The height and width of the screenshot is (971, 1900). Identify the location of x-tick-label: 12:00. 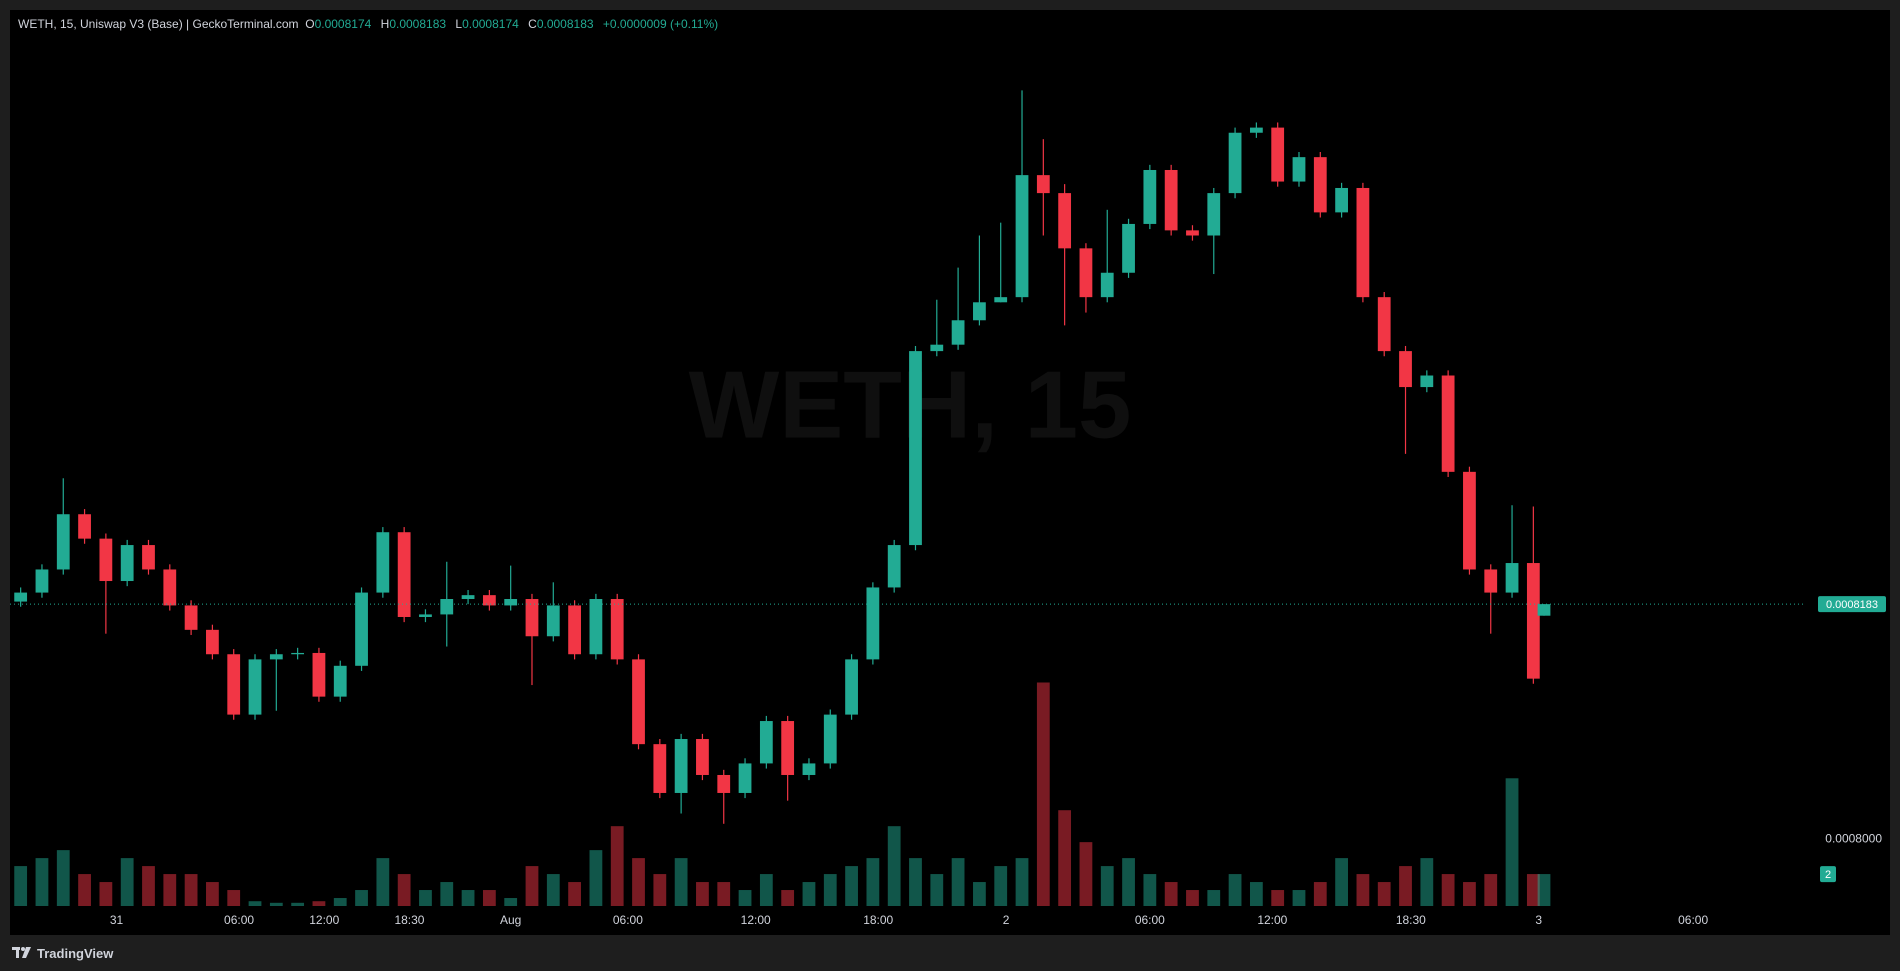
(756, 920).